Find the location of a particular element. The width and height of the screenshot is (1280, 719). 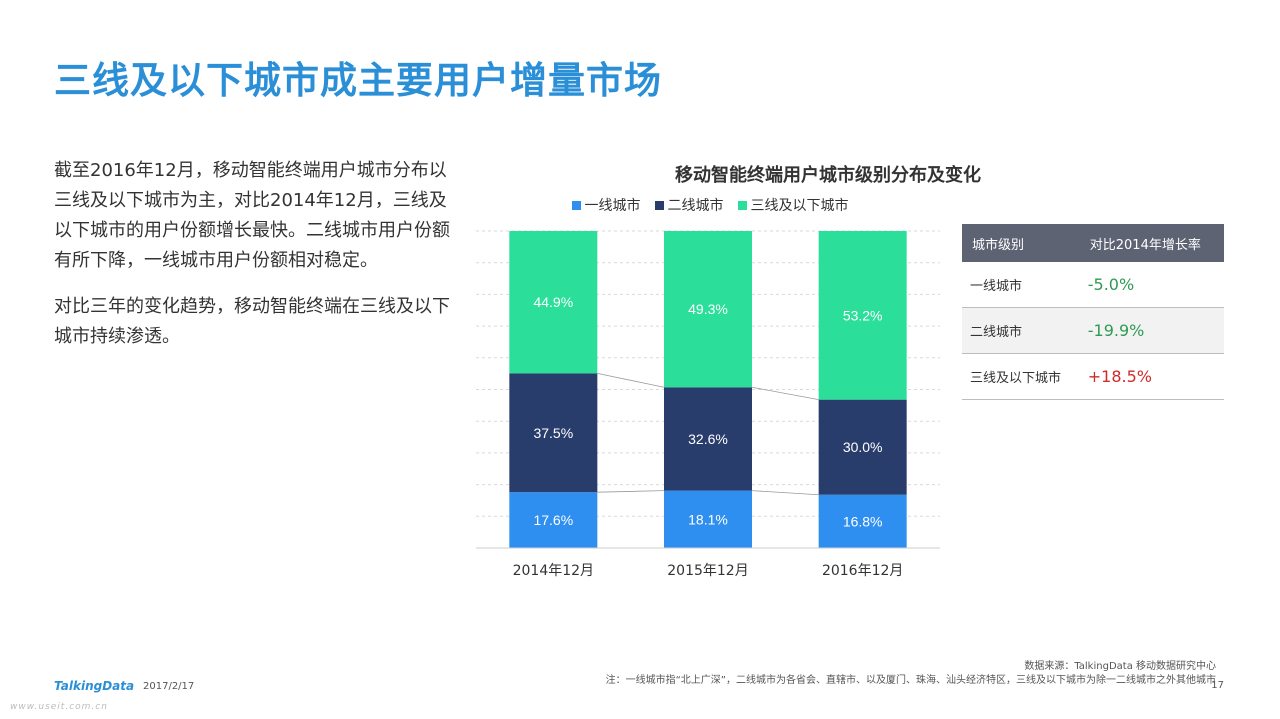

table-row: 二线城市 -19.9% is located at coordinates (1093, 330).